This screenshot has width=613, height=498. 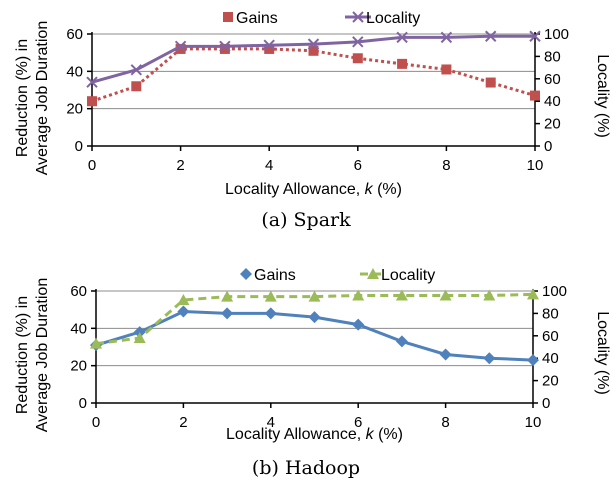 I want to click on y-tick-label: 60, so click(x=78, y=291).